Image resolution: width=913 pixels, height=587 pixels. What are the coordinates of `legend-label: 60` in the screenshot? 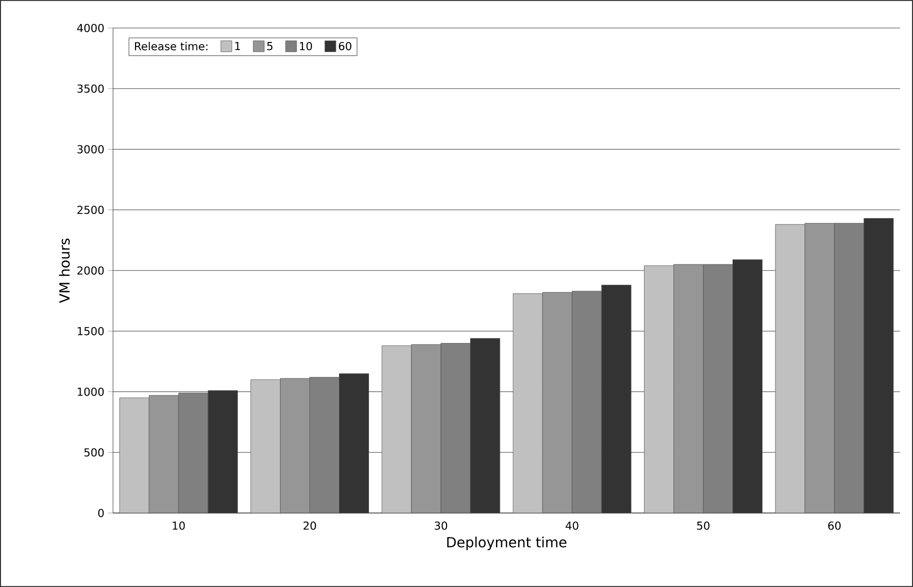 It's located at (345, 46).